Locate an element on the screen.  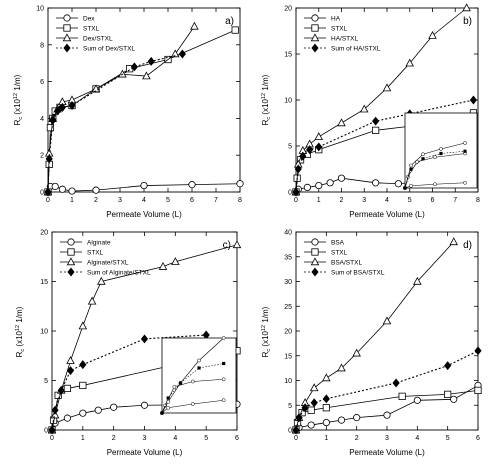
panel-label: d) is located at coordinates (467, 245).